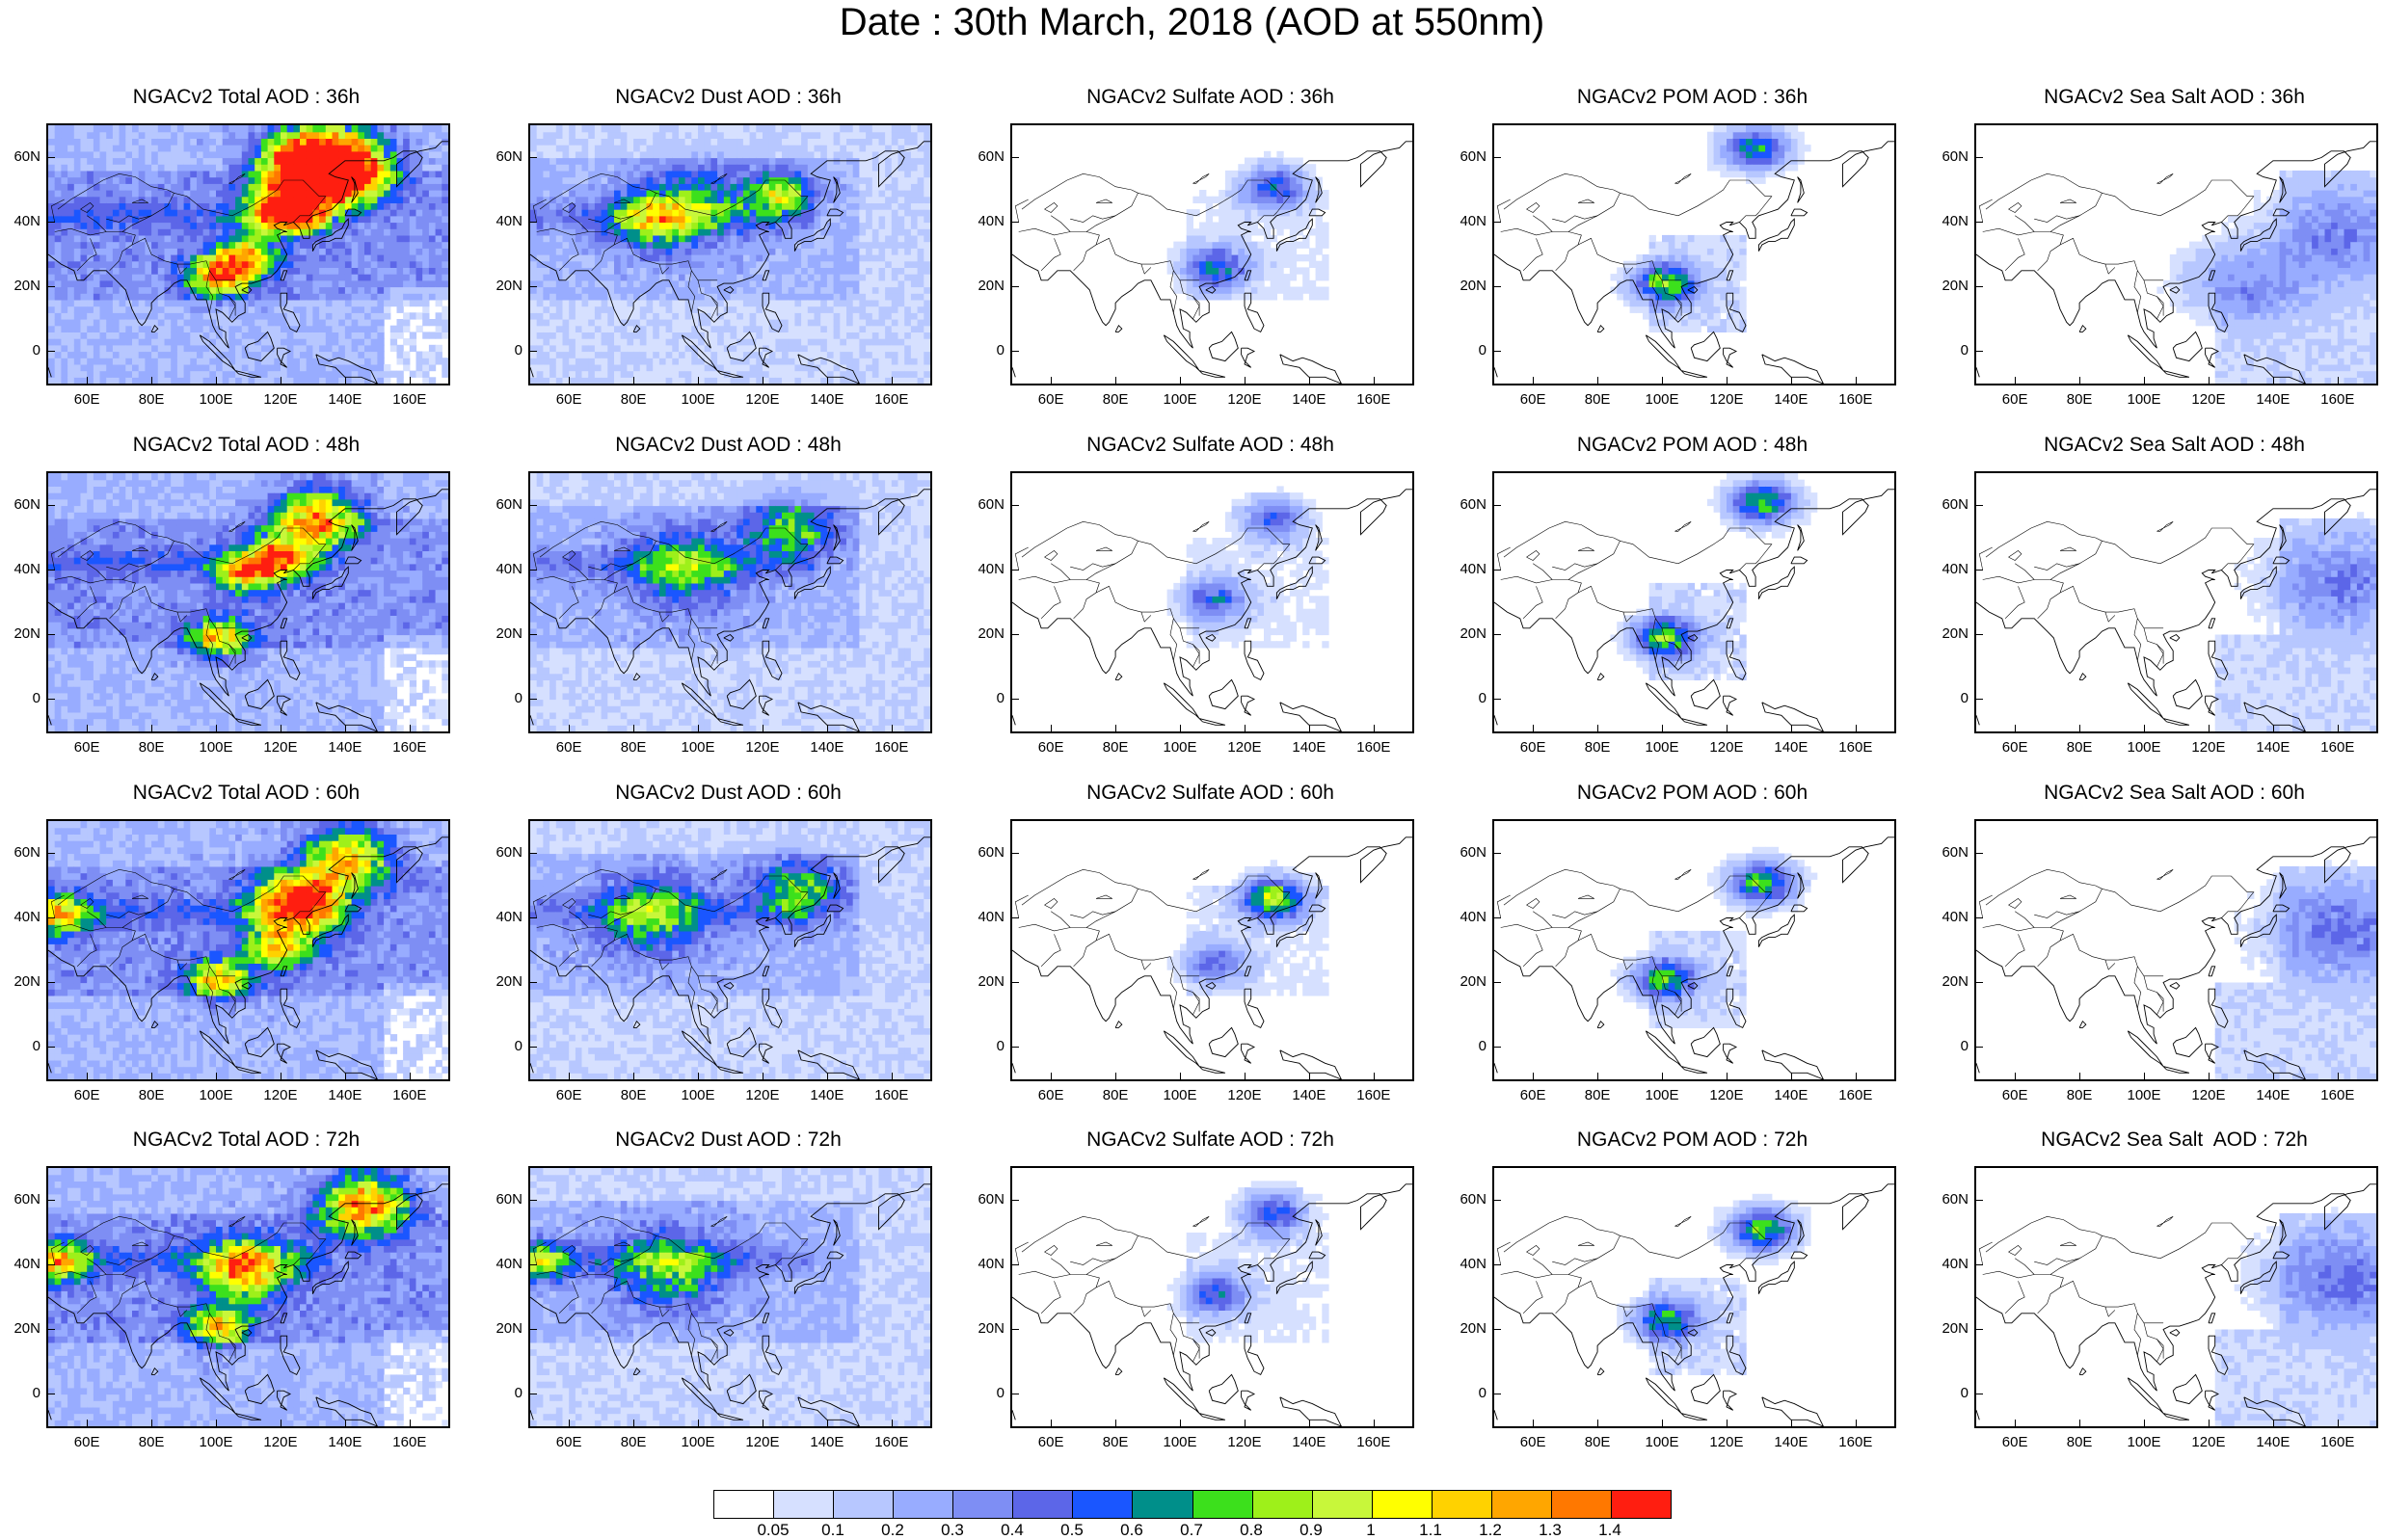  Describe the element at coordinates (953, 1530) in the screenshot. I see `colorbar-level-label: 0.3` at that location.